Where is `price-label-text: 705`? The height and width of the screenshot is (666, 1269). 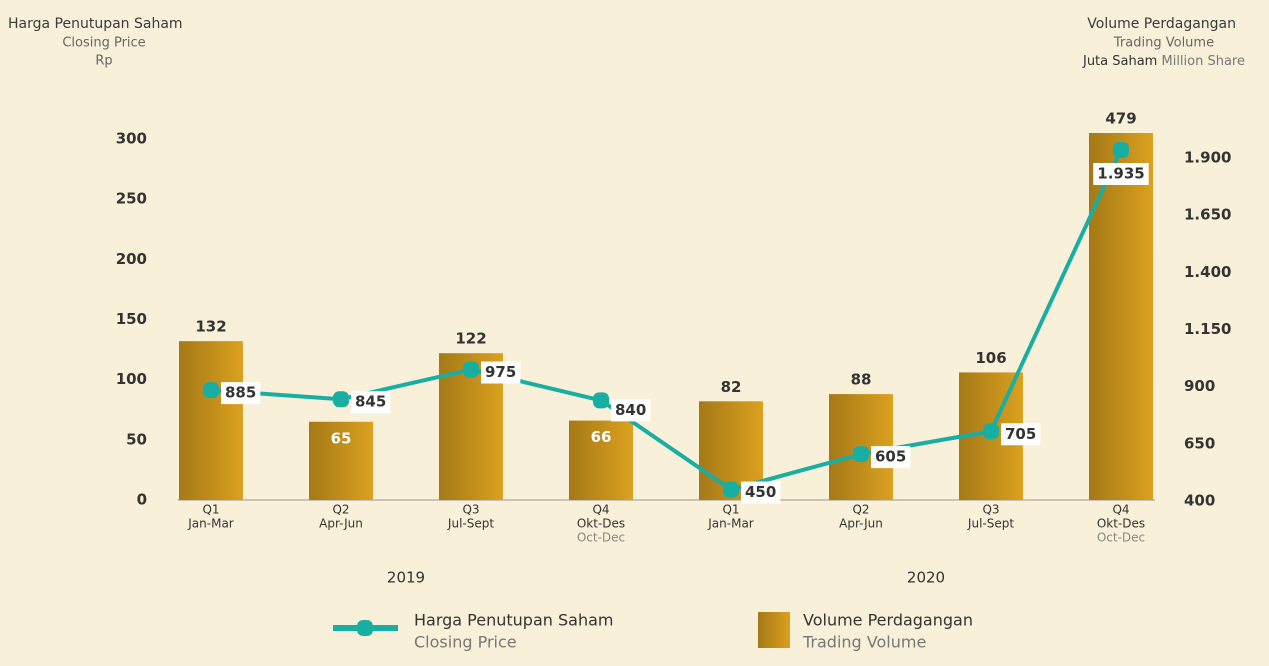 price-label-text: 705 is located at coordinates (1020, 434).